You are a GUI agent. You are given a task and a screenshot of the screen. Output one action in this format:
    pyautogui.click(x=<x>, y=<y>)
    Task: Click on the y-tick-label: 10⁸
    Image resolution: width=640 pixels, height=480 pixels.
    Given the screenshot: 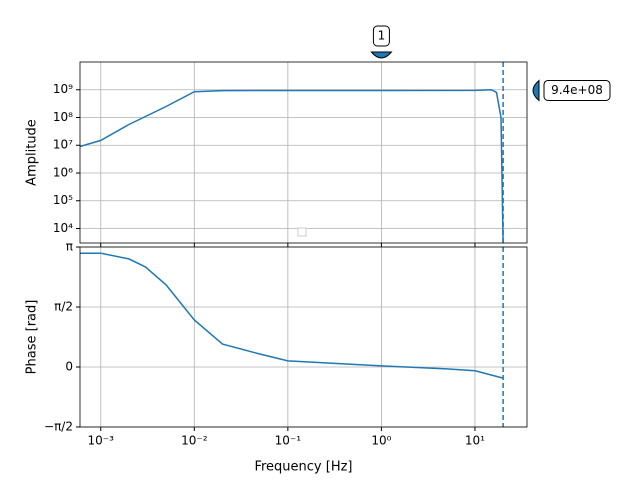 What is the action you would take?
    pyautogui.click(x=63, y=117)
    